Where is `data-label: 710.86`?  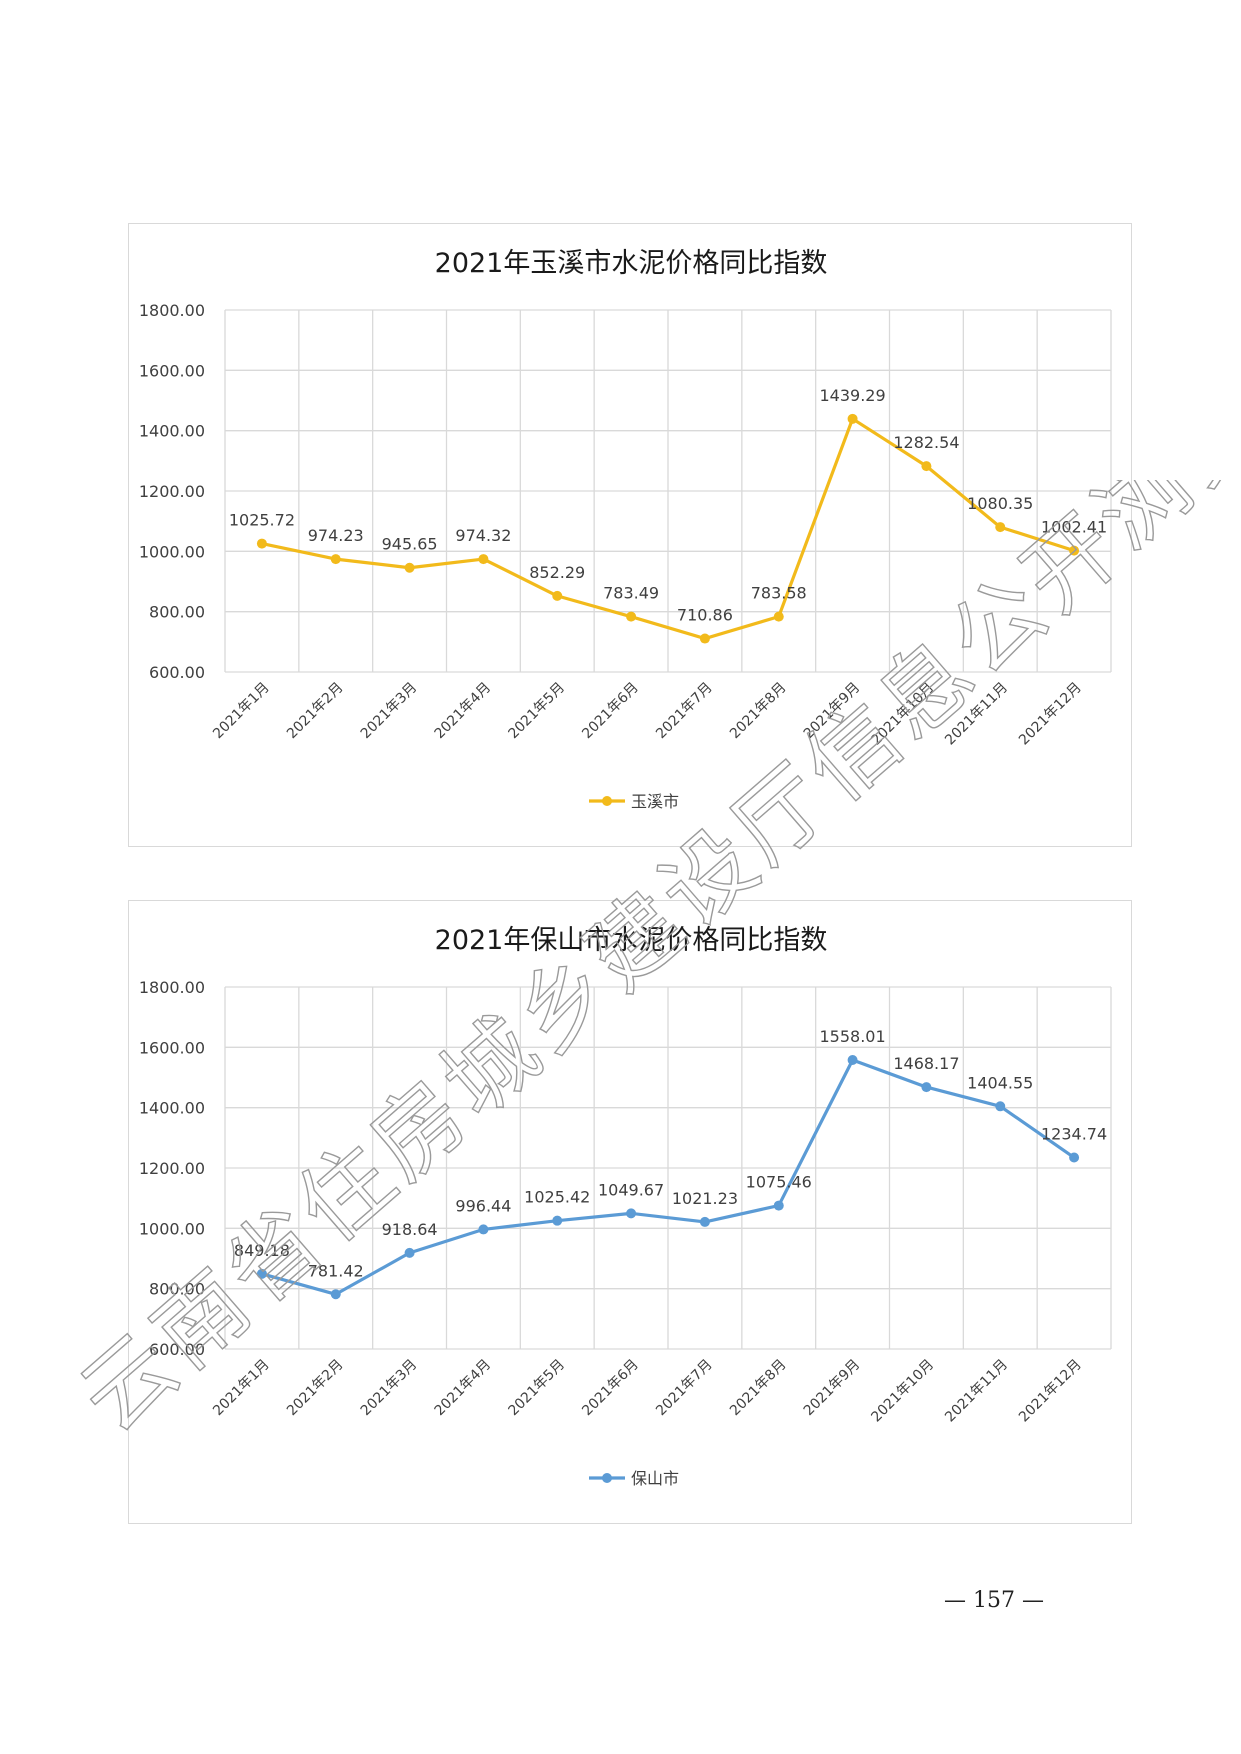 data-label: 710.86 is located at coordinates (705, 615).